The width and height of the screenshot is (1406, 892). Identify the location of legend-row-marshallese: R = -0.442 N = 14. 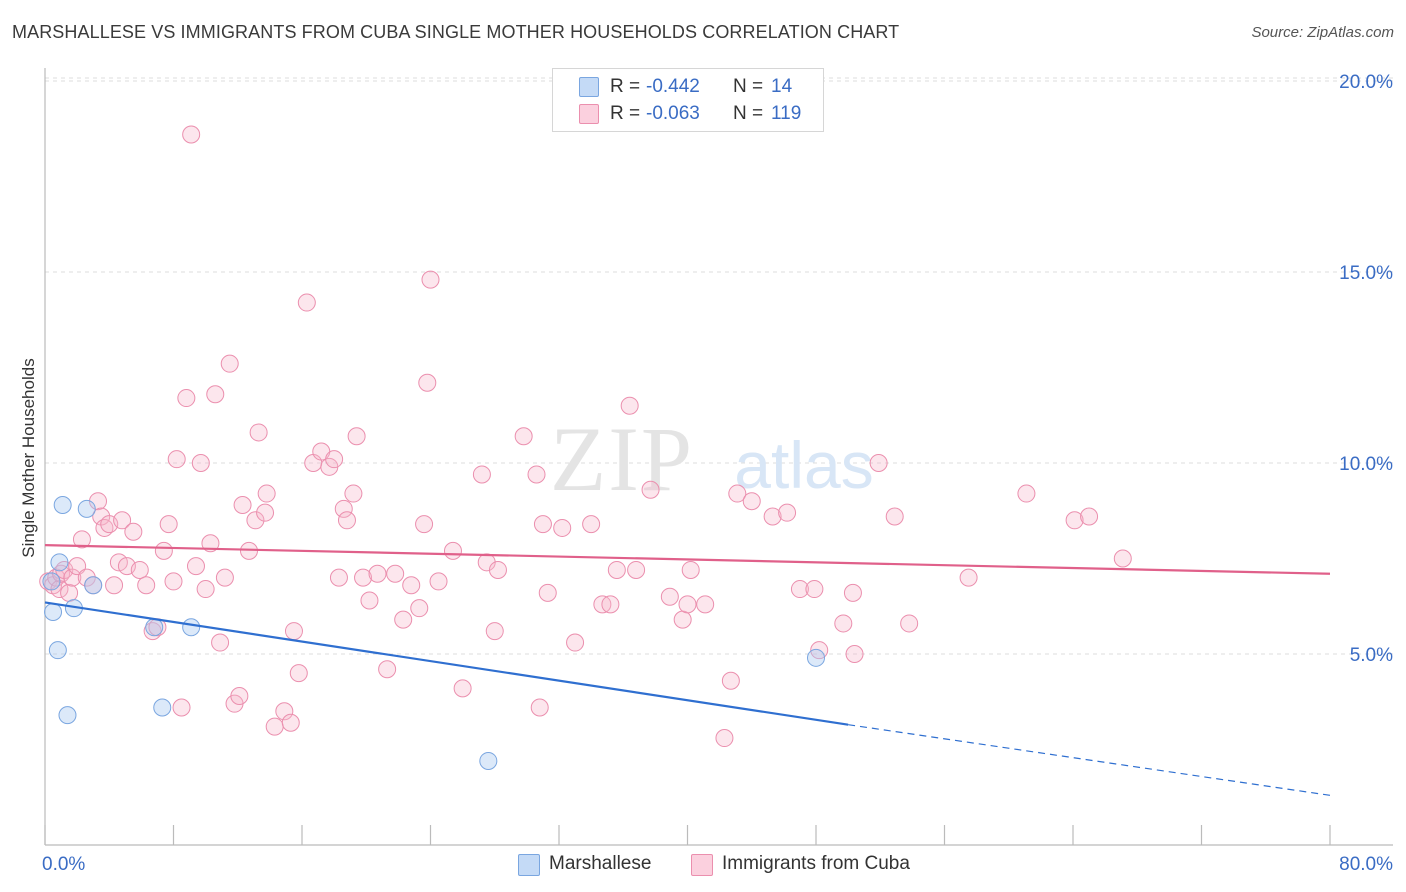
(688, 86).